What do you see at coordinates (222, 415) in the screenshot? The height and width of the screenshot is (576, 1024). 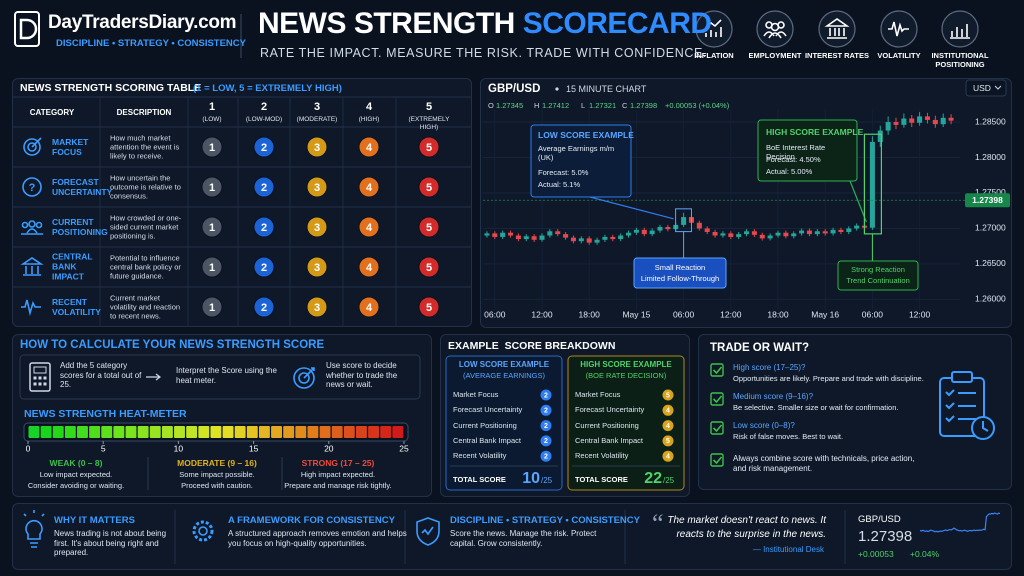 I see `how-to-panel` at bounding box center [222, 415].